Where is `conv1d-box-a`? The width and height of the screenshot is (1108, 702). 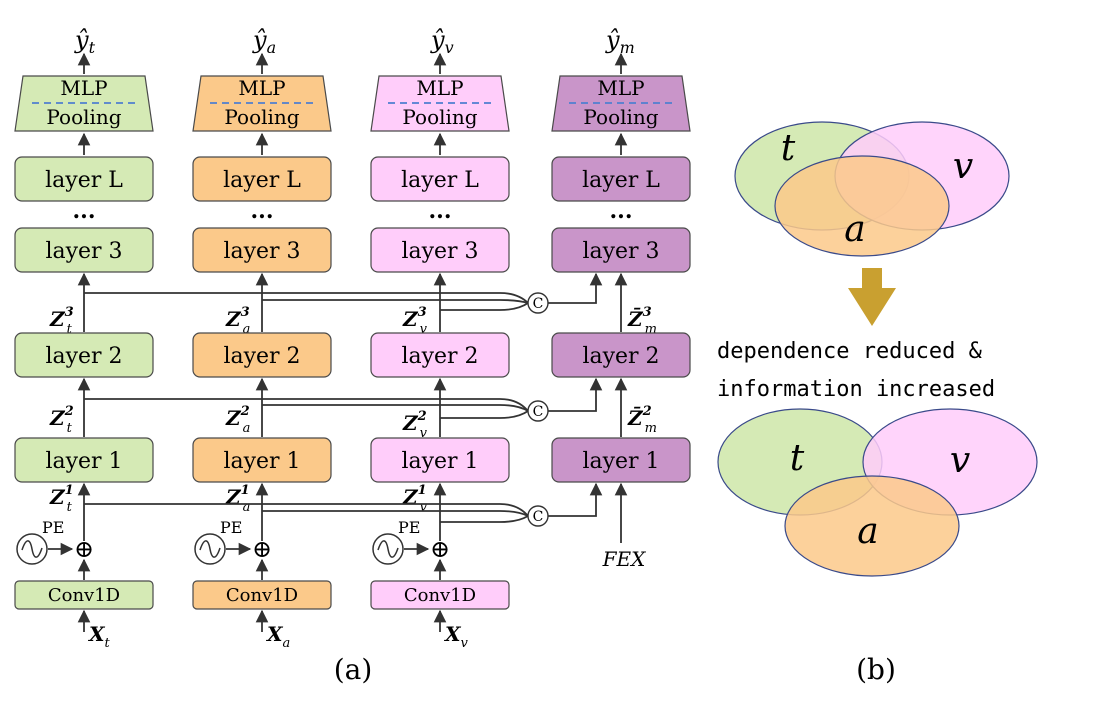 conv1d-box-a is located at coordinates (262, 595).